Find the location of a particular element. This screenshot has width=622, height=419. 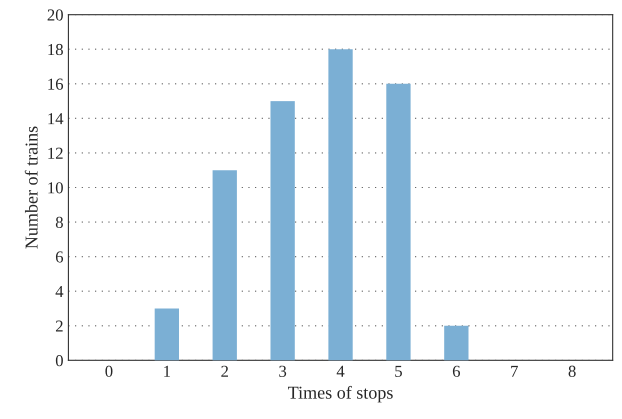

y-tick-label: 12 is located at coordinates (55, 153).